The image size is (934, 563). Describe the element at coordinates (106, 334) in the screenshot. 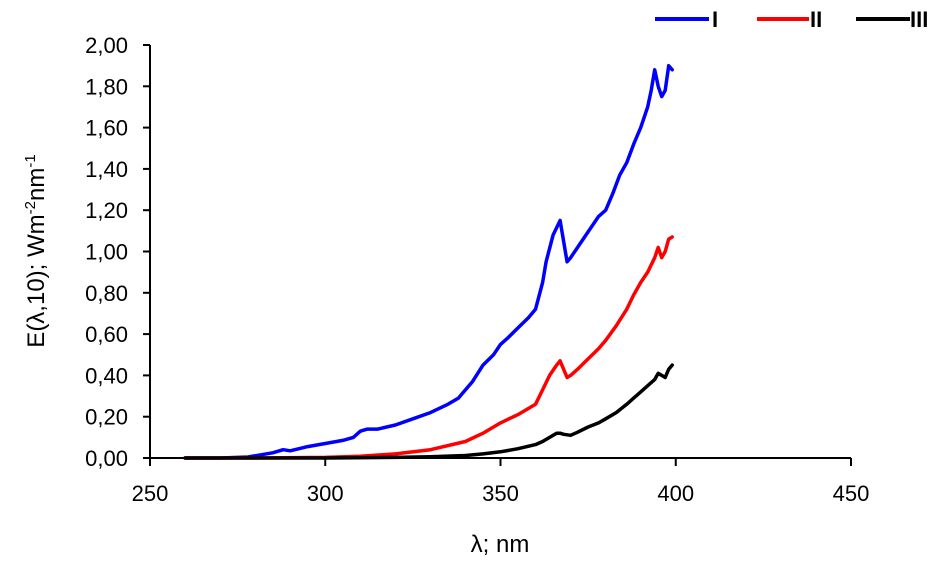

I see `y-tick-label: 0,60` at that location.